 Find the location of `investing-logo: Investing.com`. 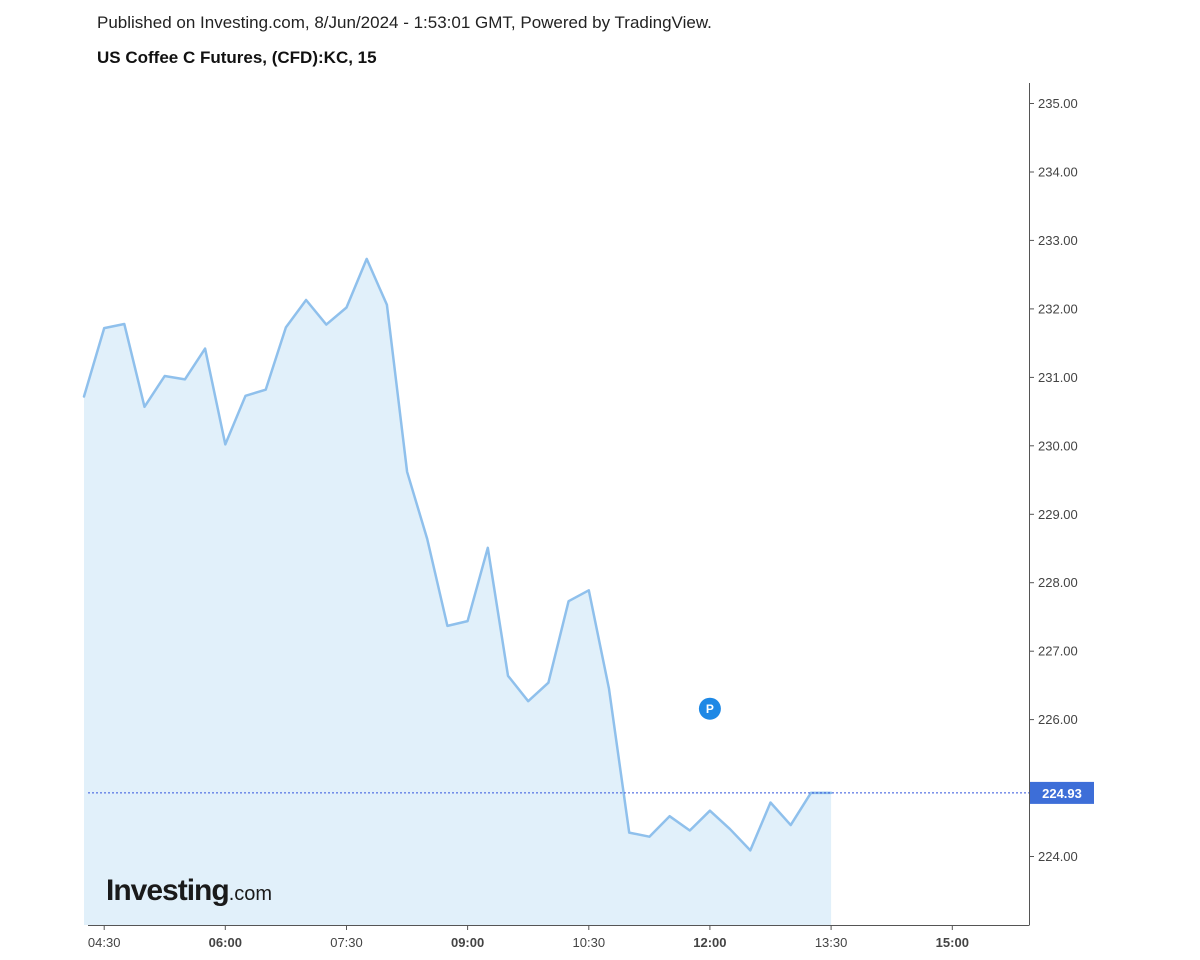

investing-logo: Investing.com is located at coordinates (189, 891).